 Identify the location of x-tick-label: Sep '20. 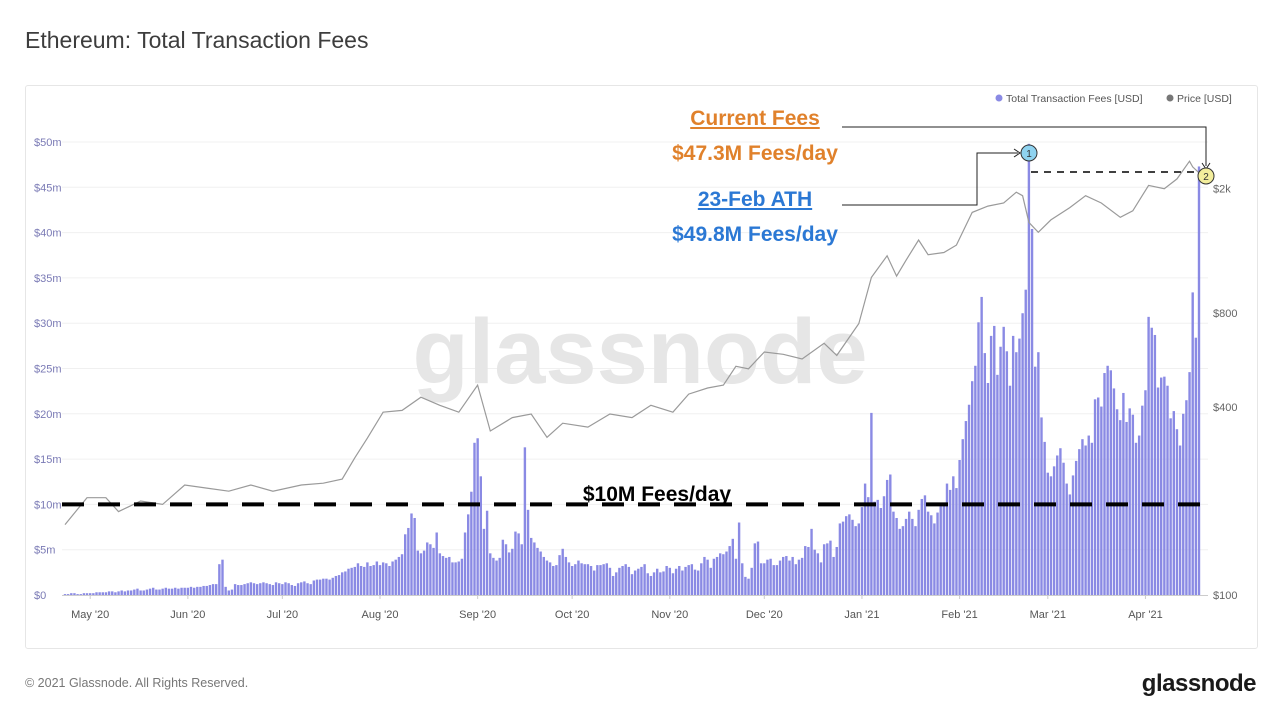
(477, 615).